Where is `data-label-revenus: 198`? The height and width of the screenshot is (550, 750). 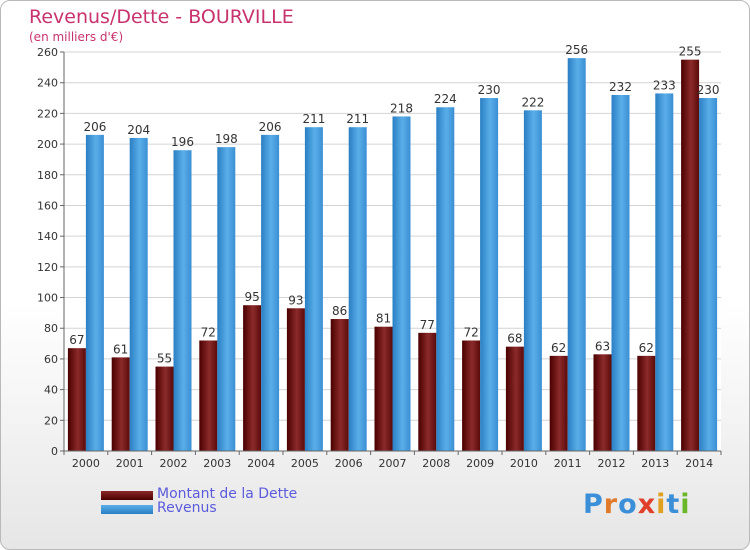
data-label-revenus: 198 is located at coordinates (226, 139).